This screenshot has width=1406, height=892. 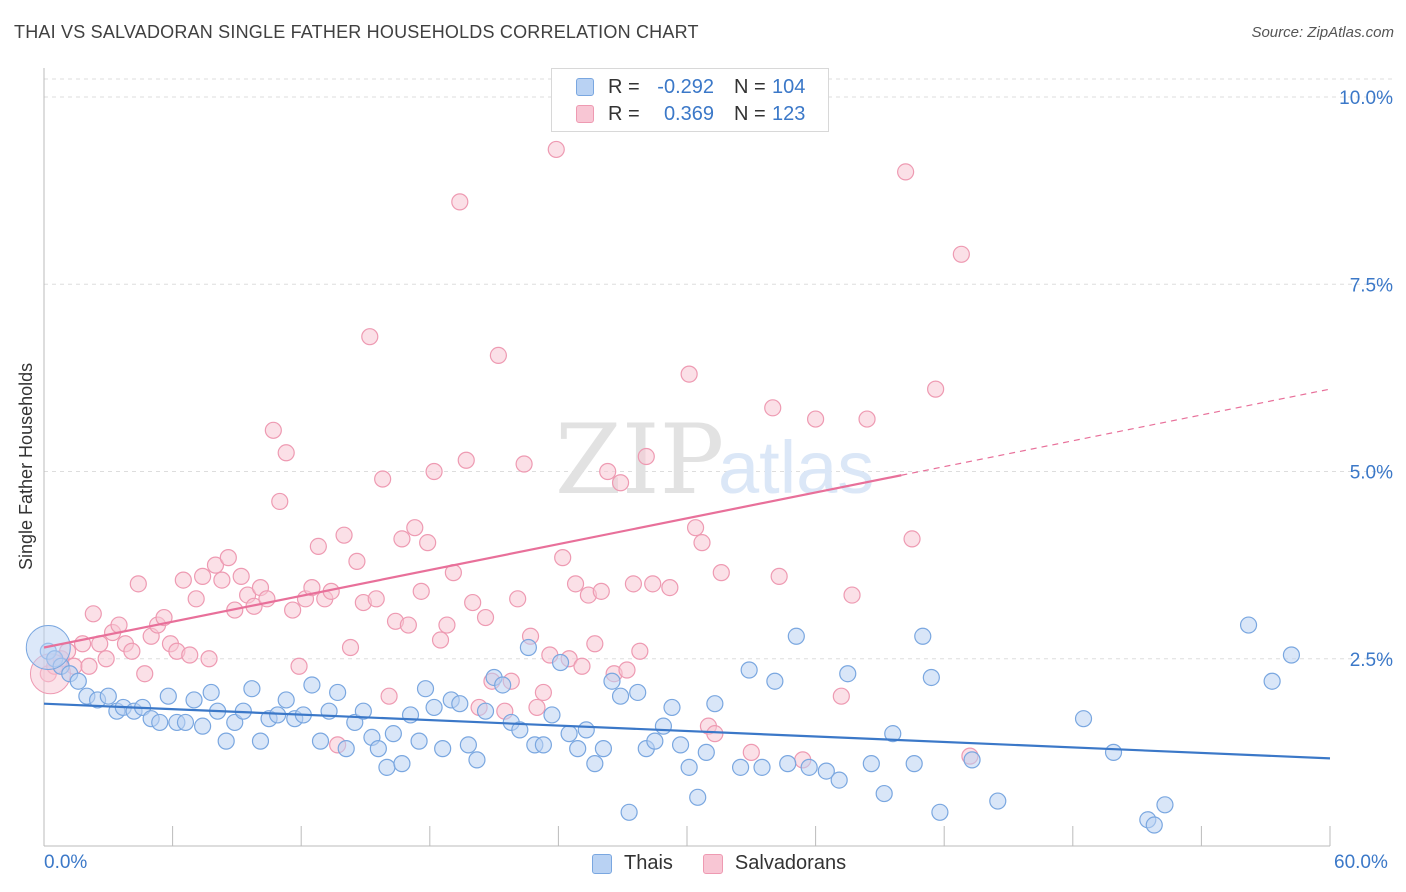 I want to click on correlation-legend: R = -0.292 N = 104 R = 0.369 N = 123, so click(x=690, y=100).